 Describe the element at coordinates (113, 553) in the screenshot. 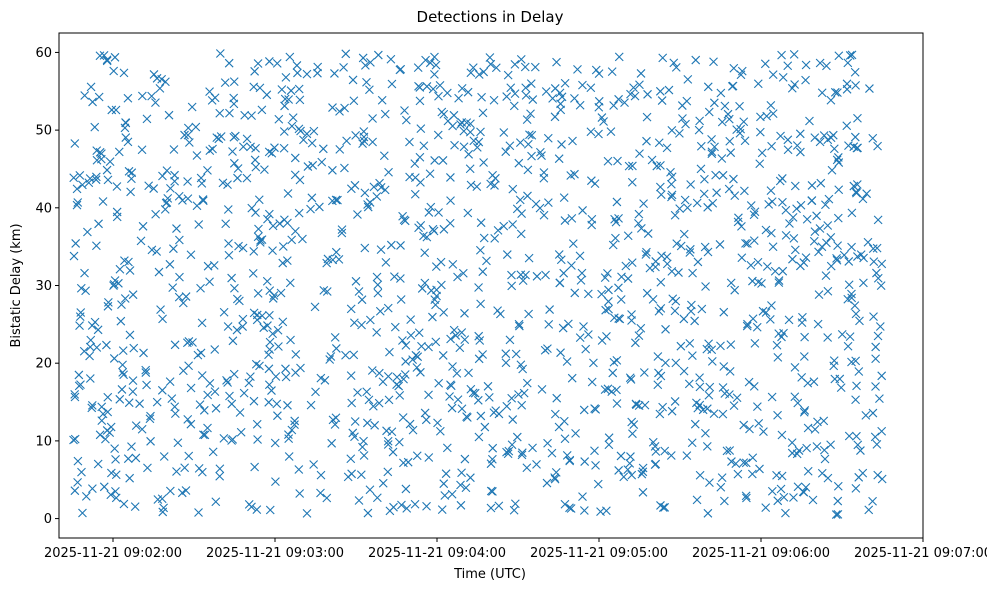

I see `x-tick-label: 2025-11-21 09:02:00` at that location.